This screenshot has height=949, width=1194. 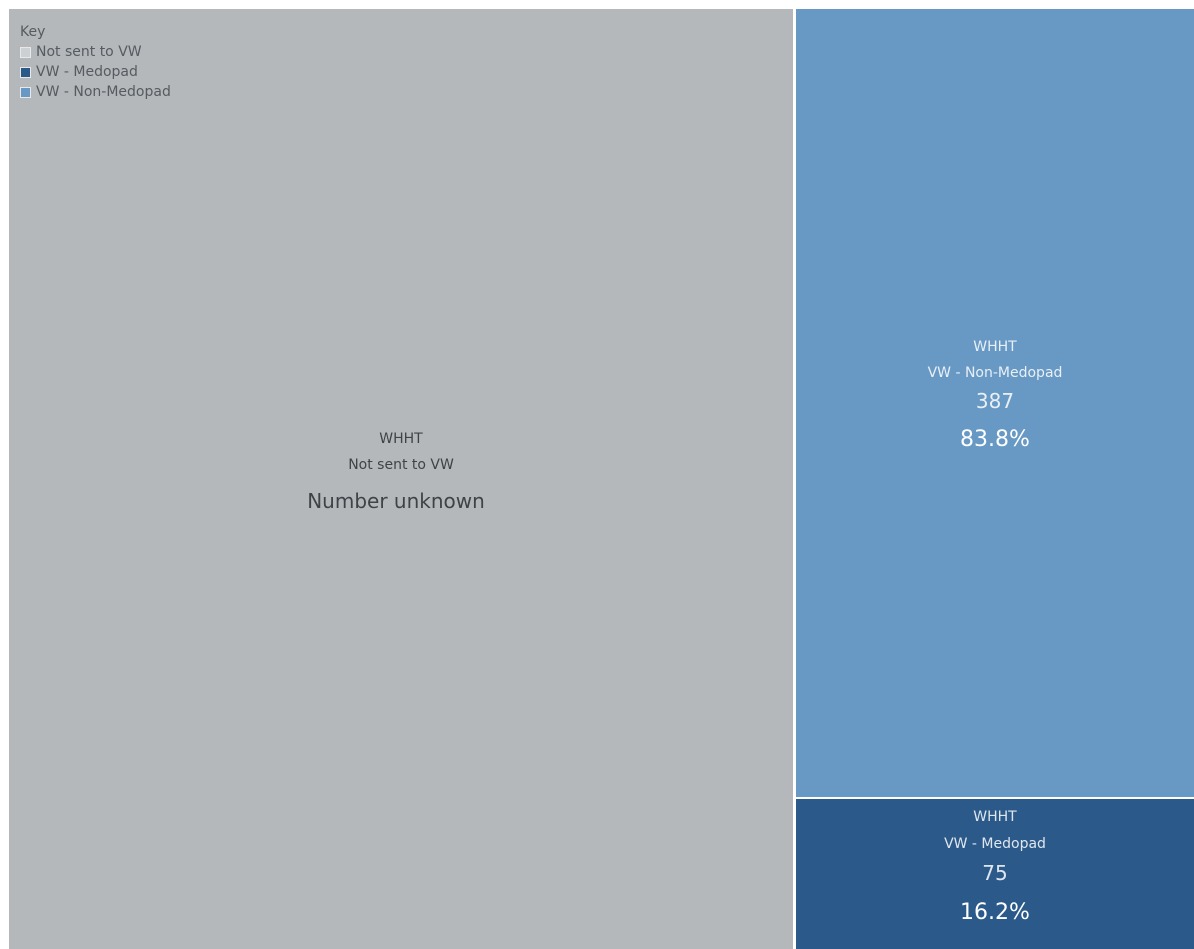 What do you see at coordinates (995, 912) in the screenshot?
I see `tile-percent-label: 16.2%` at bounding box center [995, 912].